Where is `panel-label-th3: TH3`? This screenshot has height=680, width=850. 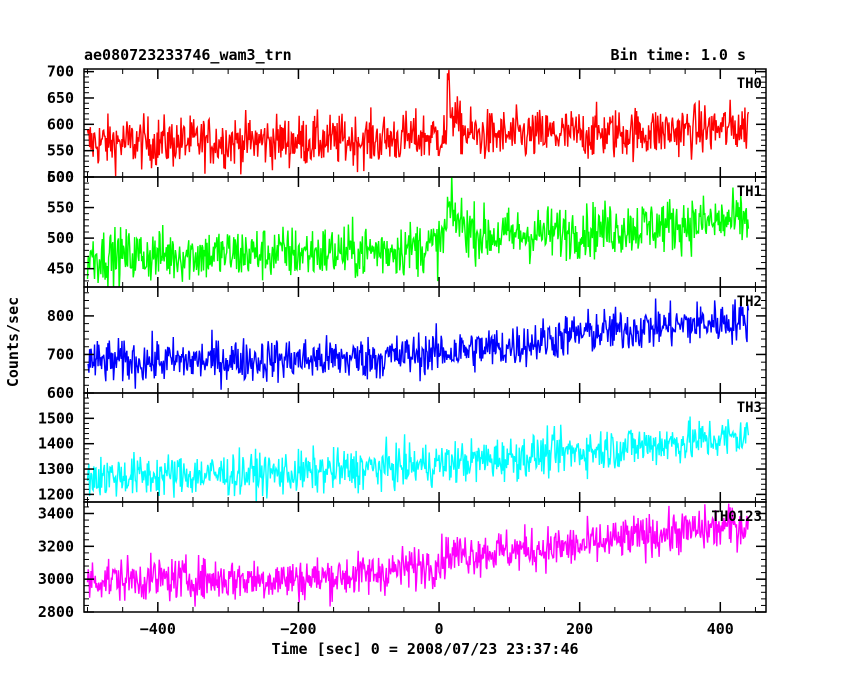 panel-label-th3: TH3 is located at coordinates (749, 408).